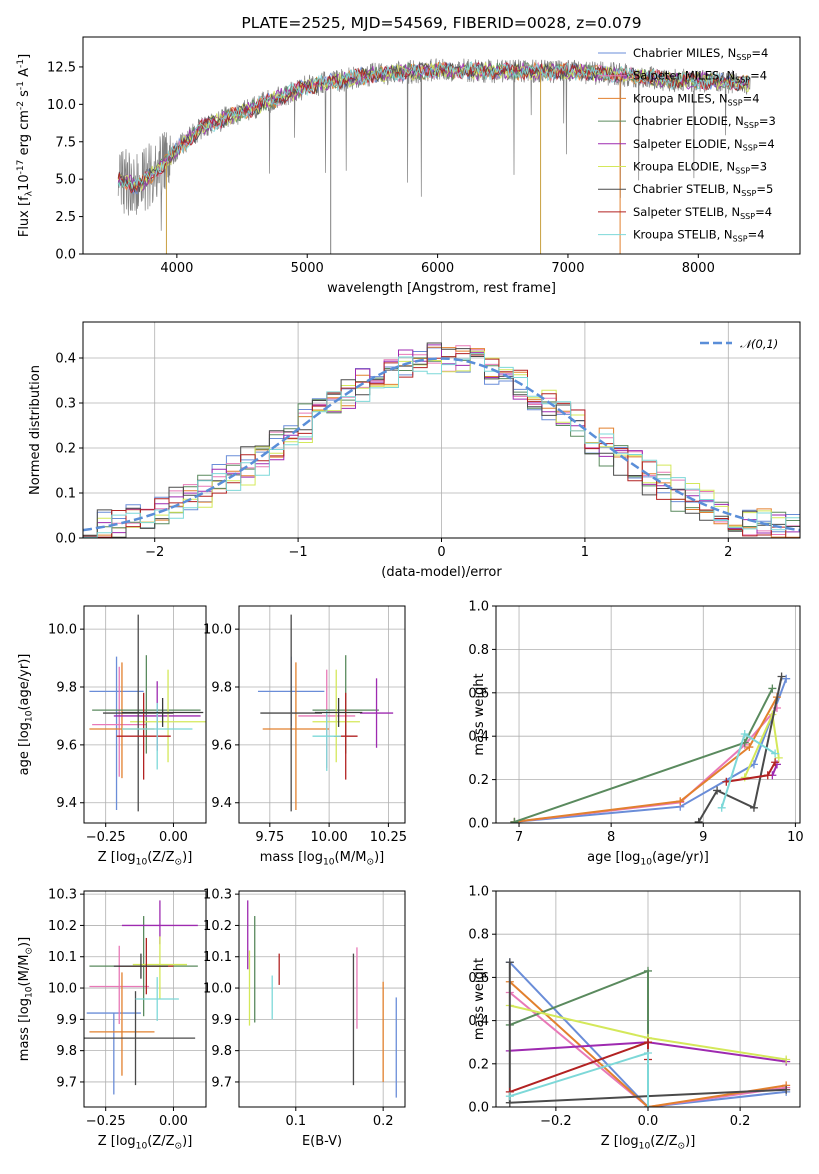 Image resolution: width=819 pixels, height=1174 pixels. What do you see at coordinates (611, 837) in the screenshot?
I see `x-tick-label: 8` at bounding box center [611, 837].